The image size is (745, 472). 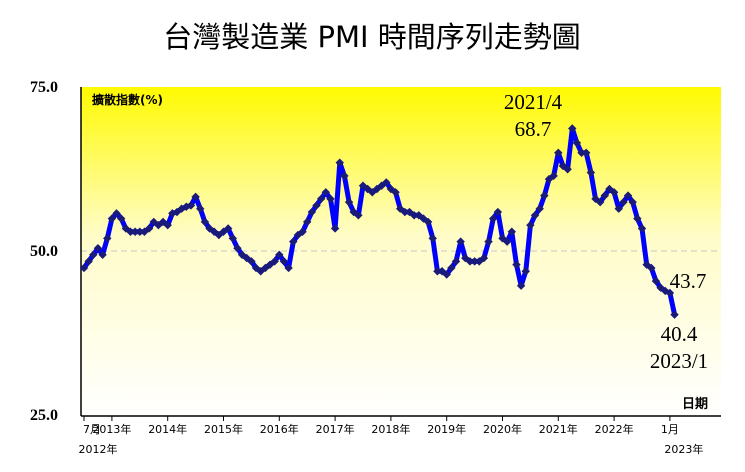 I want to click on annotation-last-date: 2023/1, so click(x=679, y=361).